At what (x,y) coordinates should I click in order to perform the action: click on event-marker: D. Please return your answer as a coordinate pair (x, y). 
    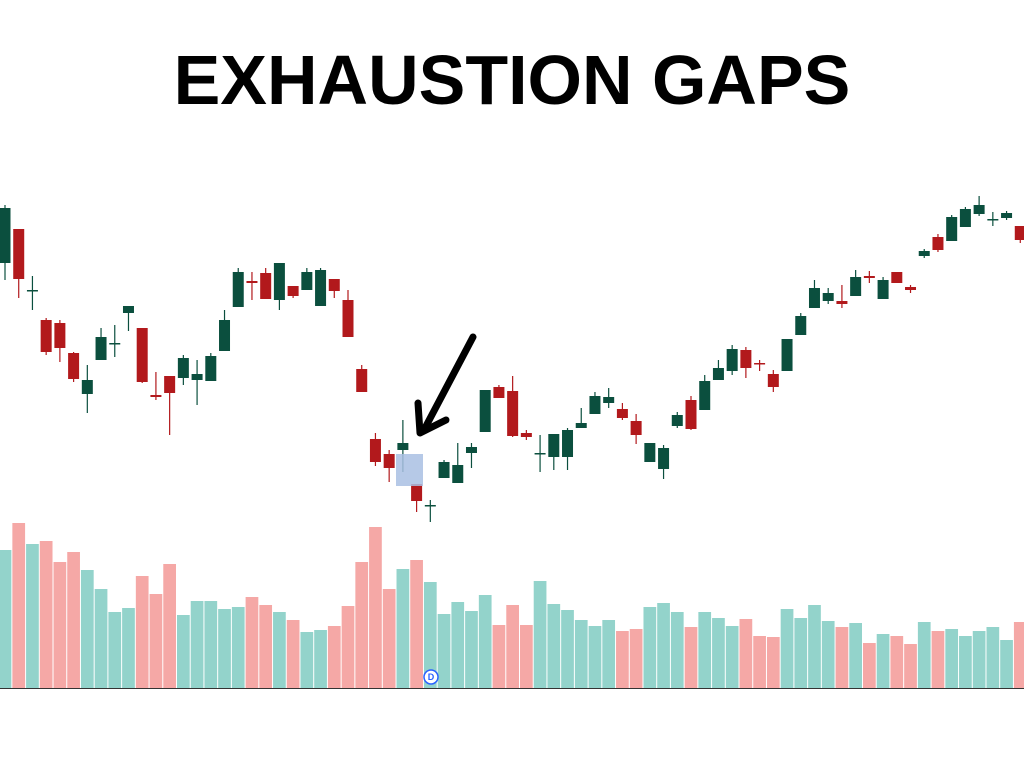
    Looking at the image, I should click on (431, 677).